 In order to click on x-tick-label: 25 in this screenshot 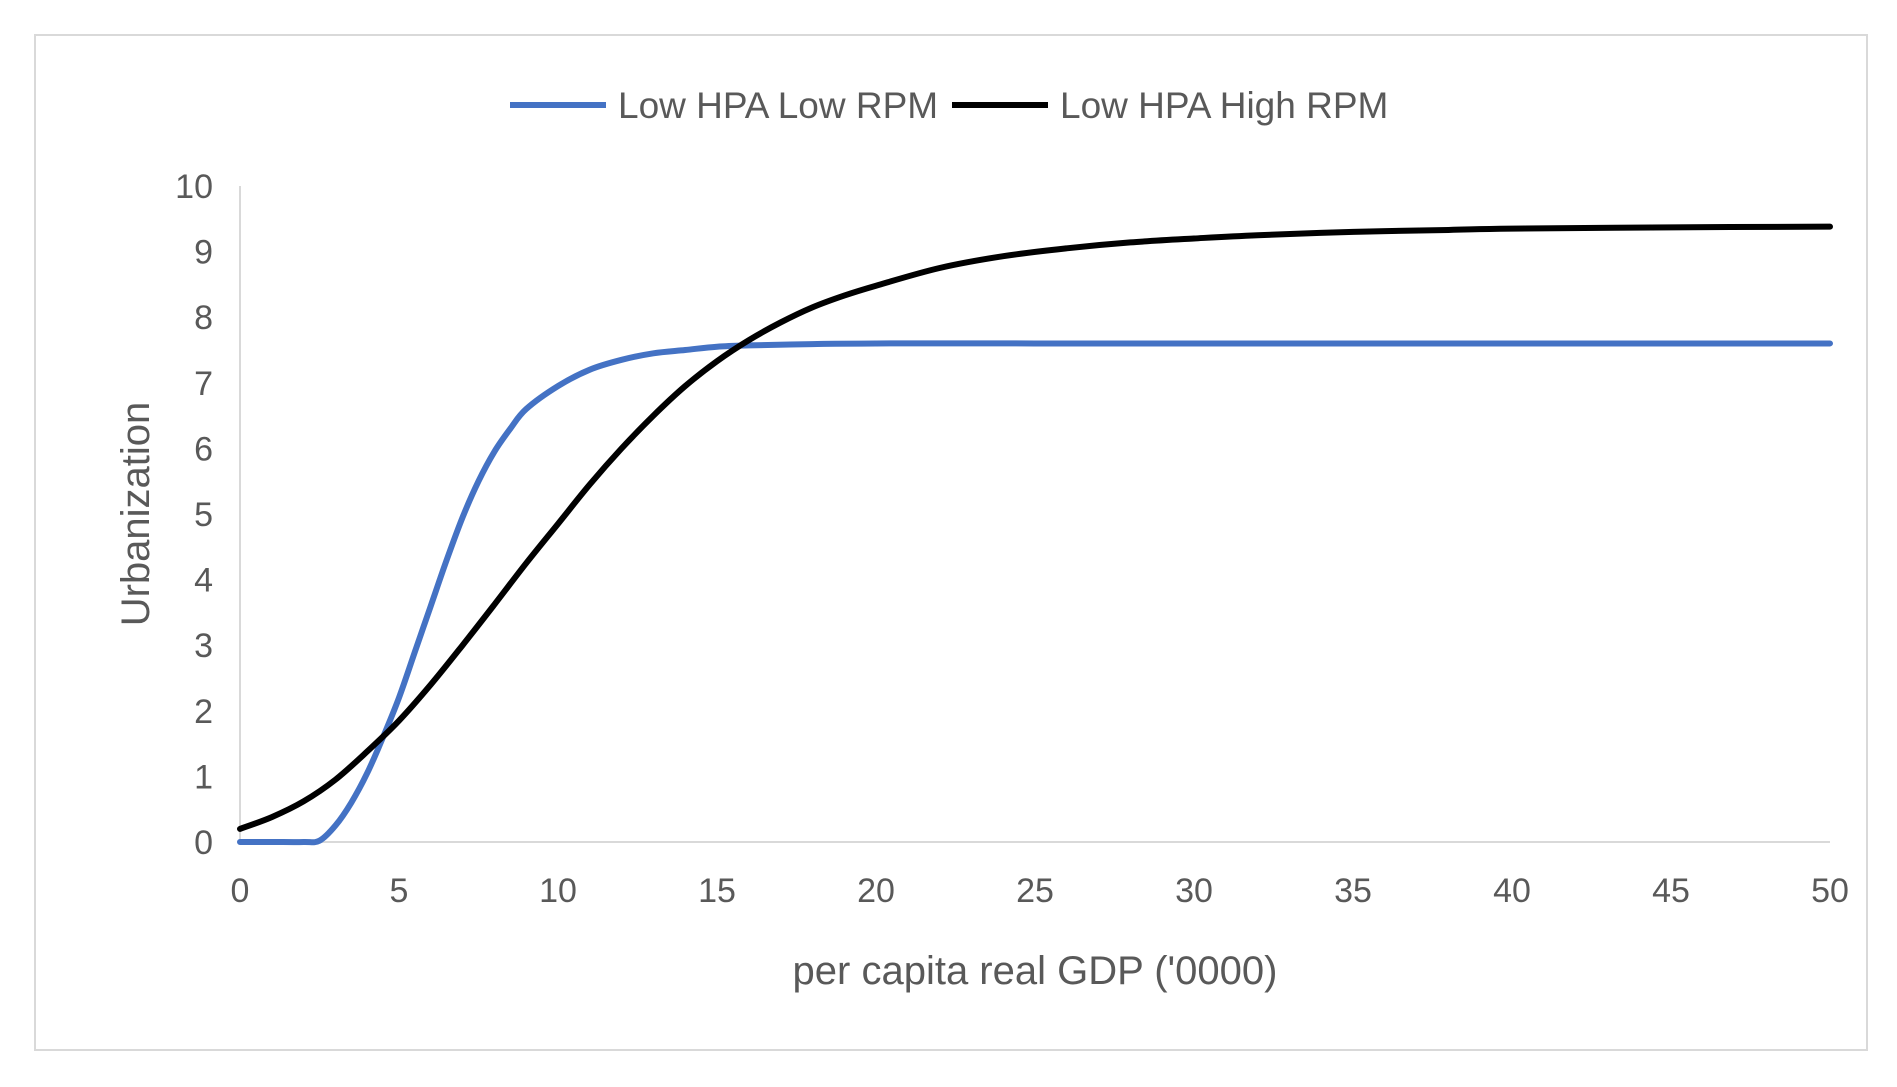, I will do `click(1035, 891)`.